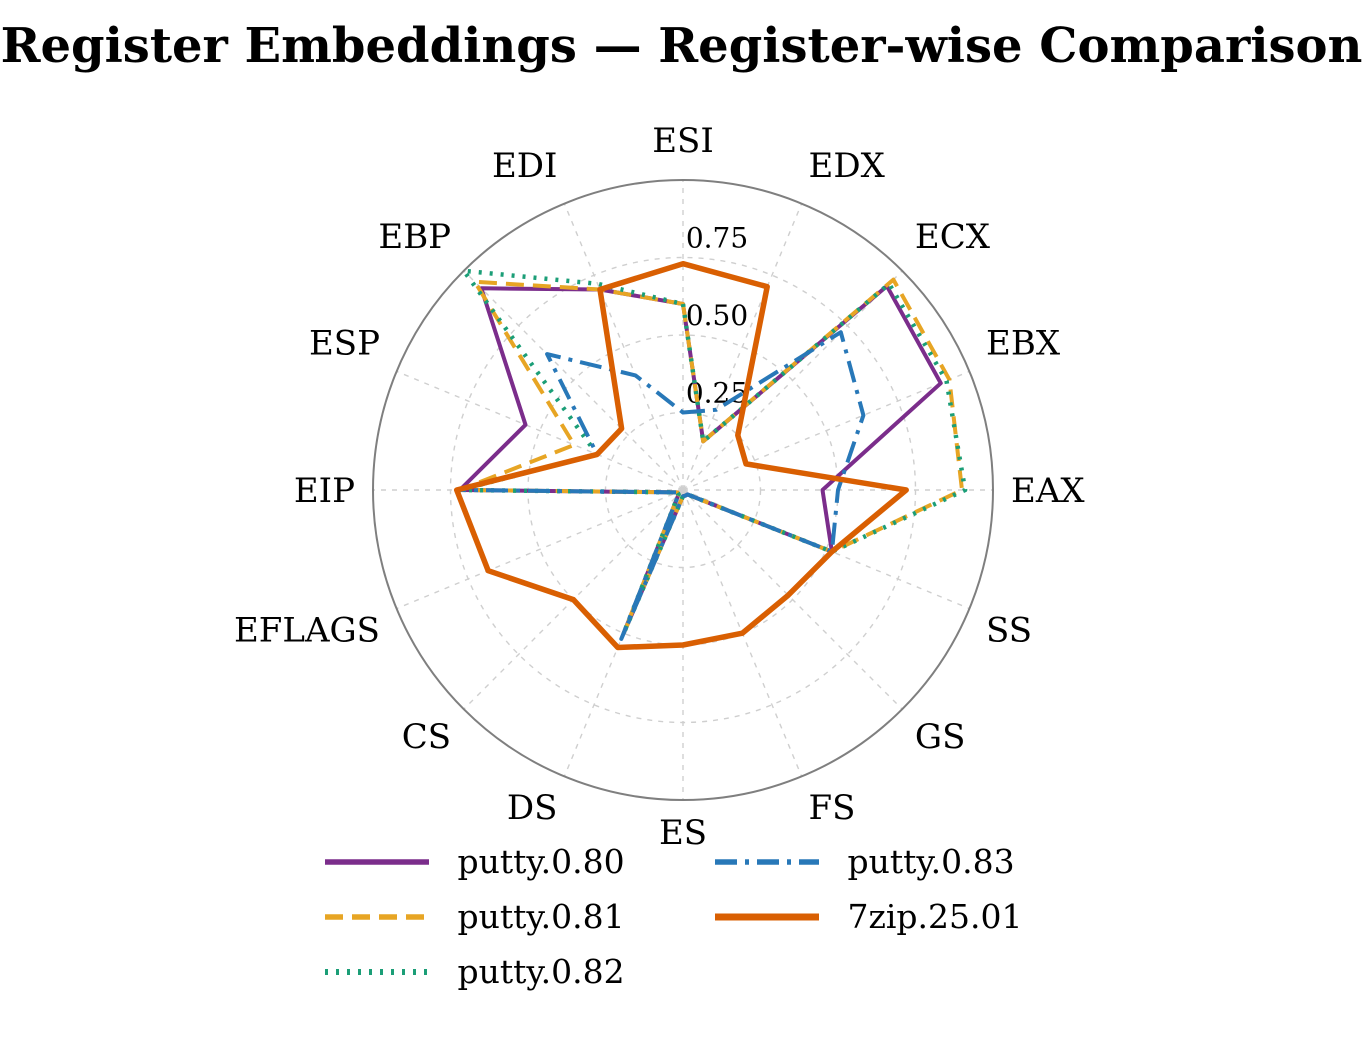 The image size is (1363, 1046). I want to click on axis-label-edx: EDX, so click(847, 166).